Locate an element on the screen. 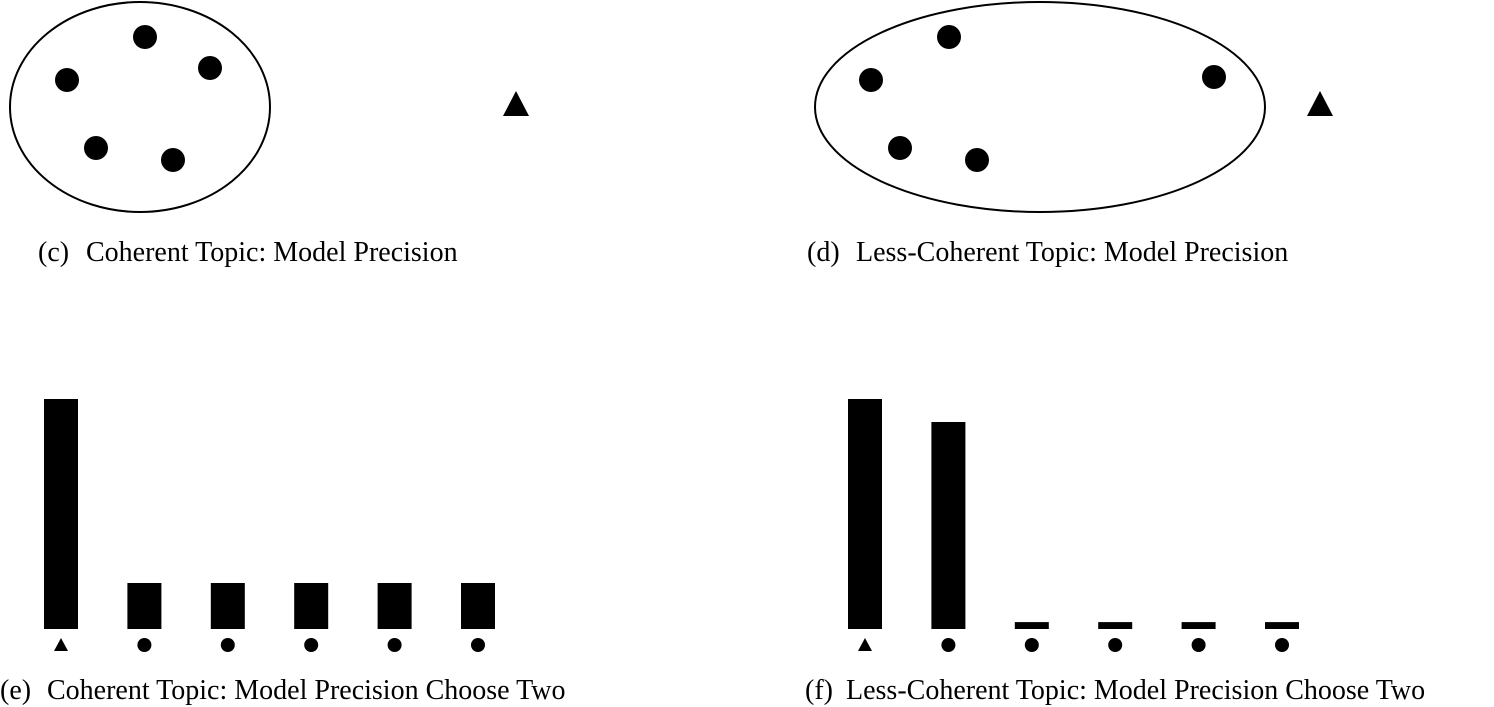  panel-c-diagram is located at coordinates (269, 107).